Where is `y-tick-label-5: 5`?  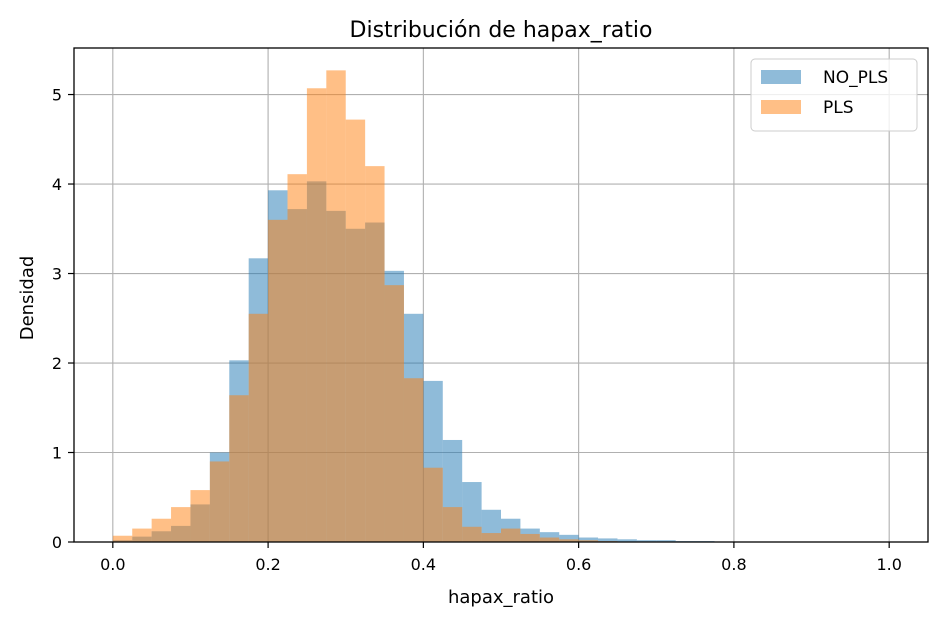 y-tick-label-5: 5 is located at coordinates (57, 95).